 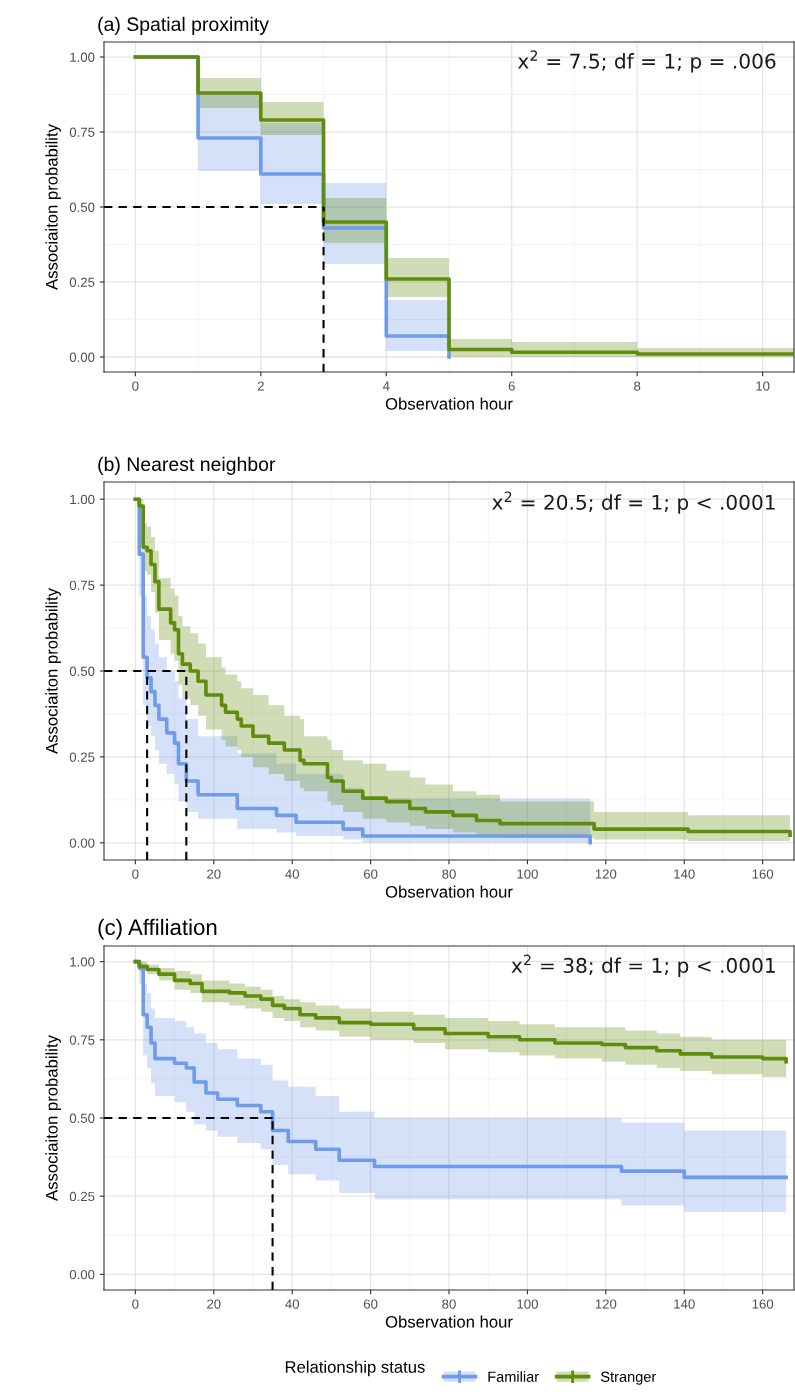 I want to click on chart-title: (b) Nearest neighbor, so click(x=187, y=465).